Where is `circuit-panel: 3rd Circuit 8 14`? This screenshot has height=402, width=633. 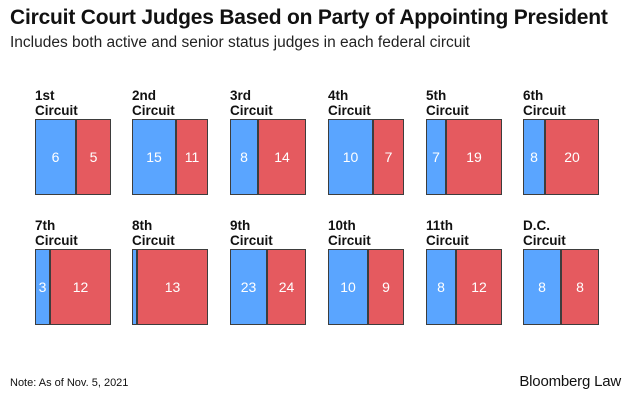 circuit-panel: 3rd Circuit 8 14 is located at coordinates (270, 153).